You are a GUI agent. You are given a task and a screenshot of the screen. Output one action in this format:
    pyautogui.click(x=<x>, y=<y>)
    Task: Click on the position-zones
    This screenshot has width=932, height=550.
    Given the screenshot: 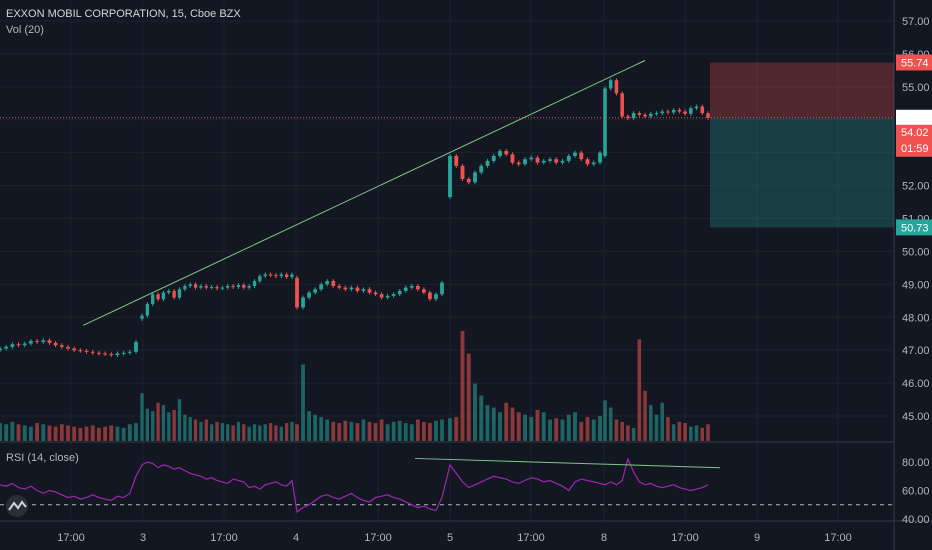 What is the action you would take?
    pyautogui.click(x=802, y=145)
    